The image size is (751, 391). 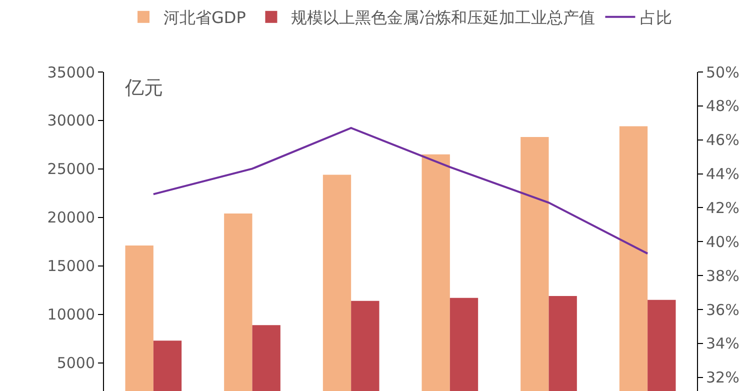 What do you see at coordinates (723, 106) in the screenshot?
I see `y2-tick-label: 48%` at bounding box center [723, 106].